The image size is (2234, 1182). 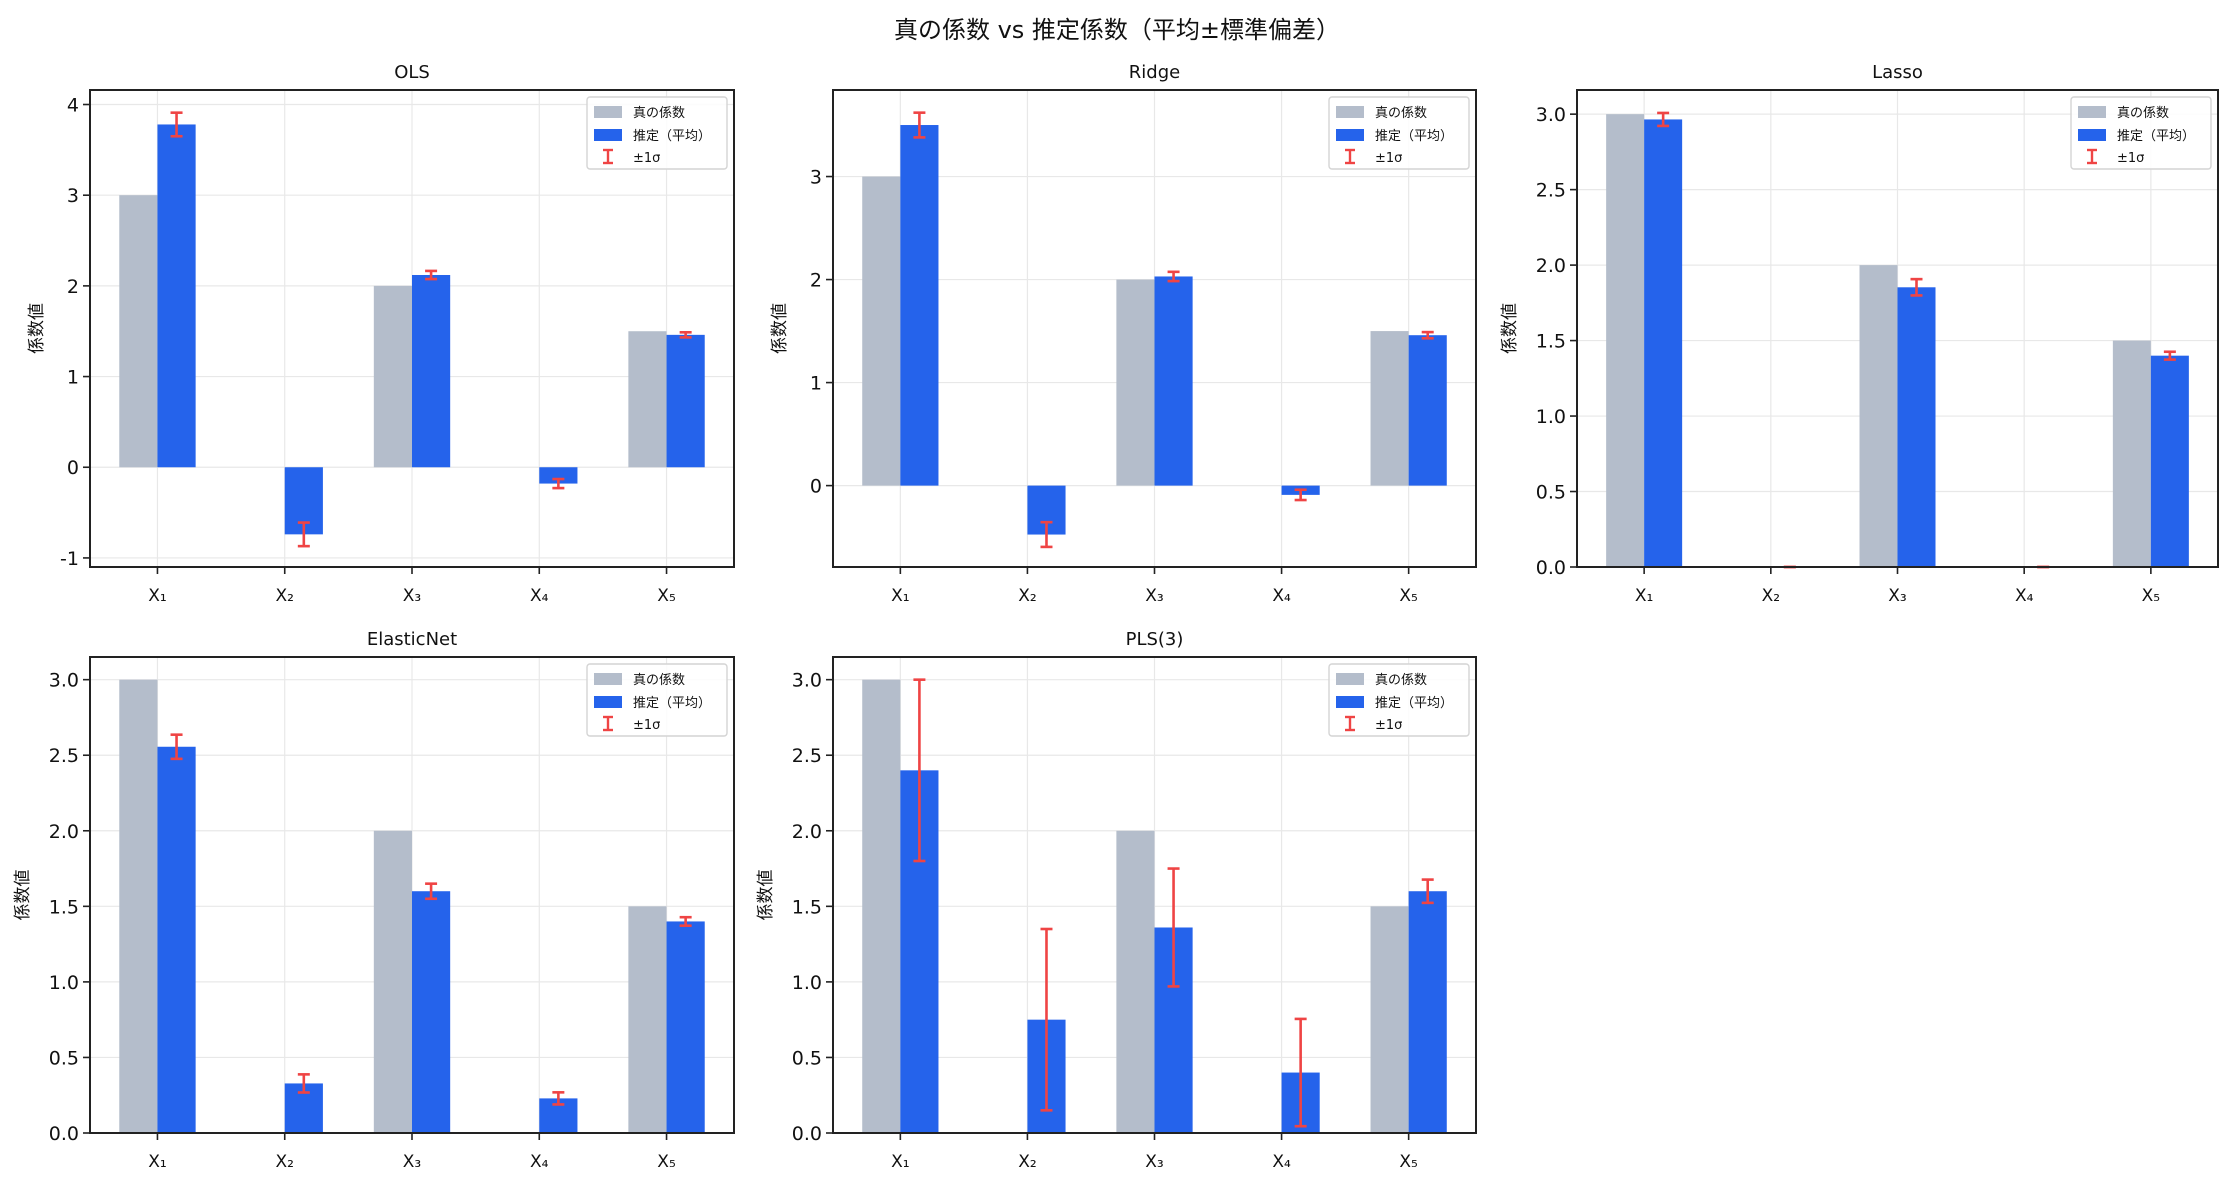 I want to click on y-tick-label: 4, so click(x=73, y=106).